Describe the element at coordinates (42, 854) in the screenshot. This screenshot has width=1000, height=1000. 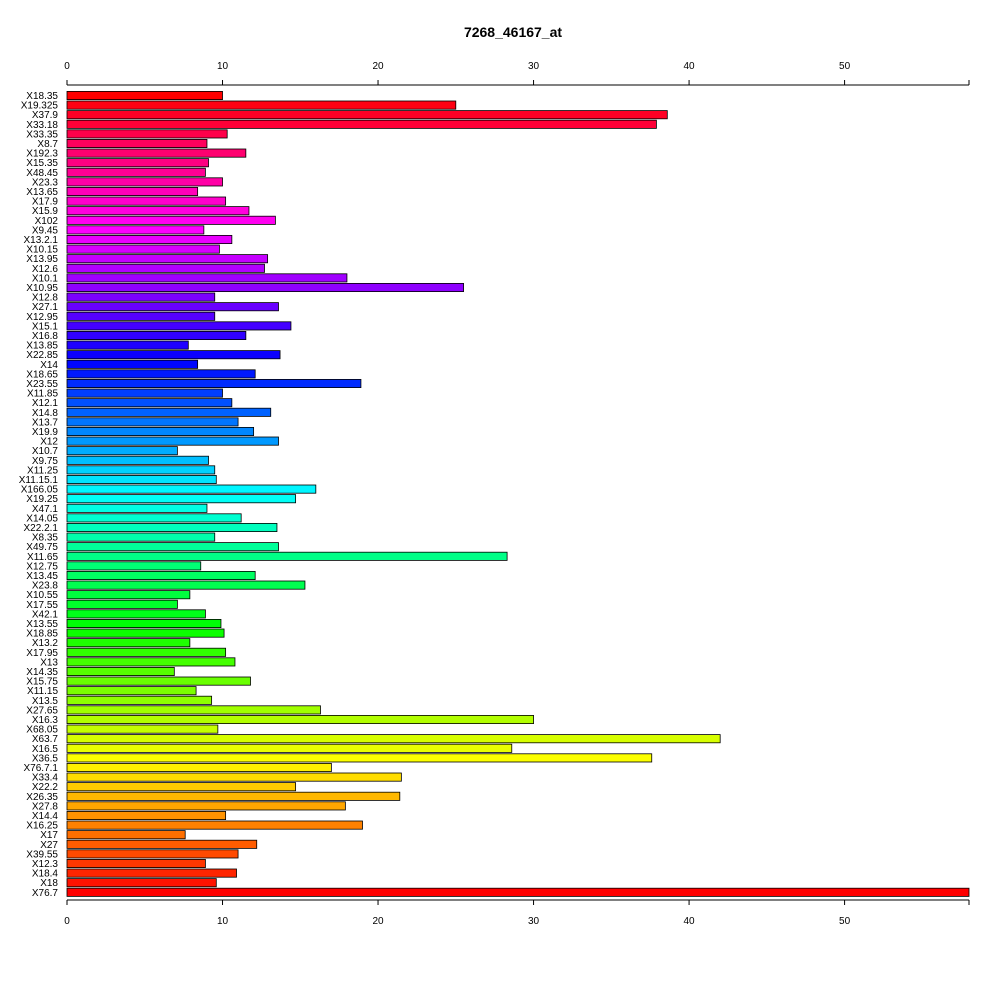
I see `category-label: X39.55` at that location.